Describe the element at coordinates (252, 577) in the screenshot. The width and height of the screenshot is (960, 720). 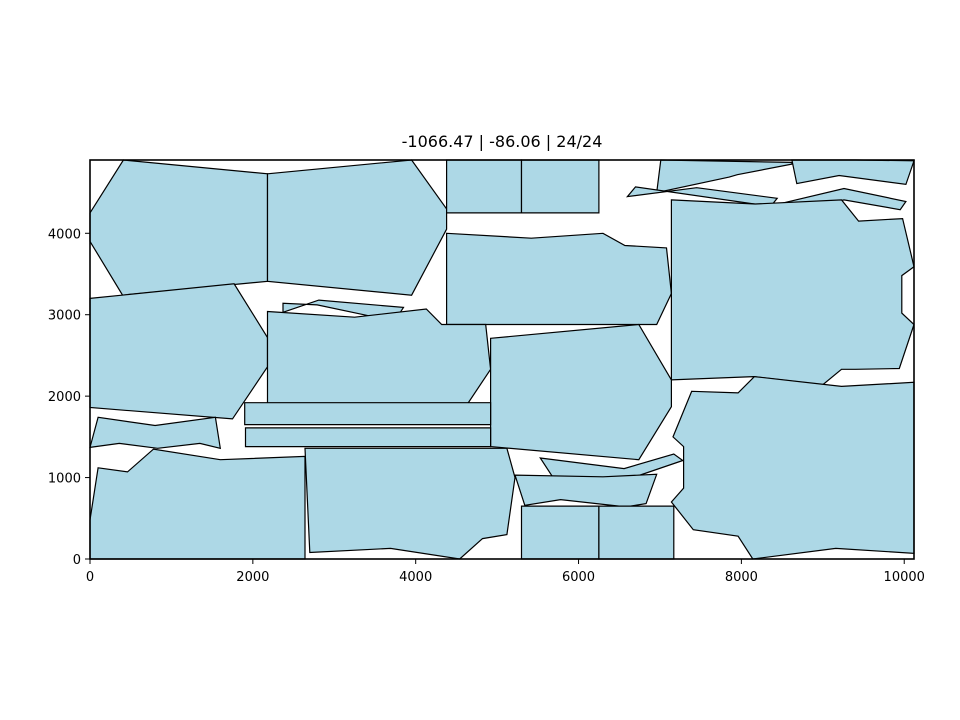
I see `x-tick-label: 2000` at that location.